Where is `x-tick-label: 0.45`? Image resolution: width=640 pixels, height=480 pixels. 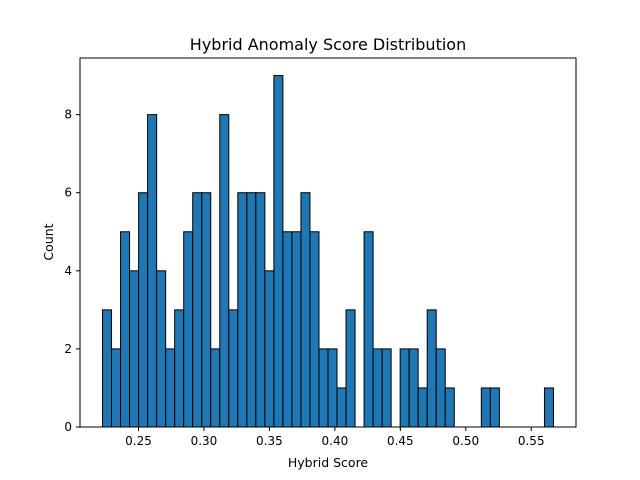
x-tick-label: 0.45 is located at coordinates (400, 441).